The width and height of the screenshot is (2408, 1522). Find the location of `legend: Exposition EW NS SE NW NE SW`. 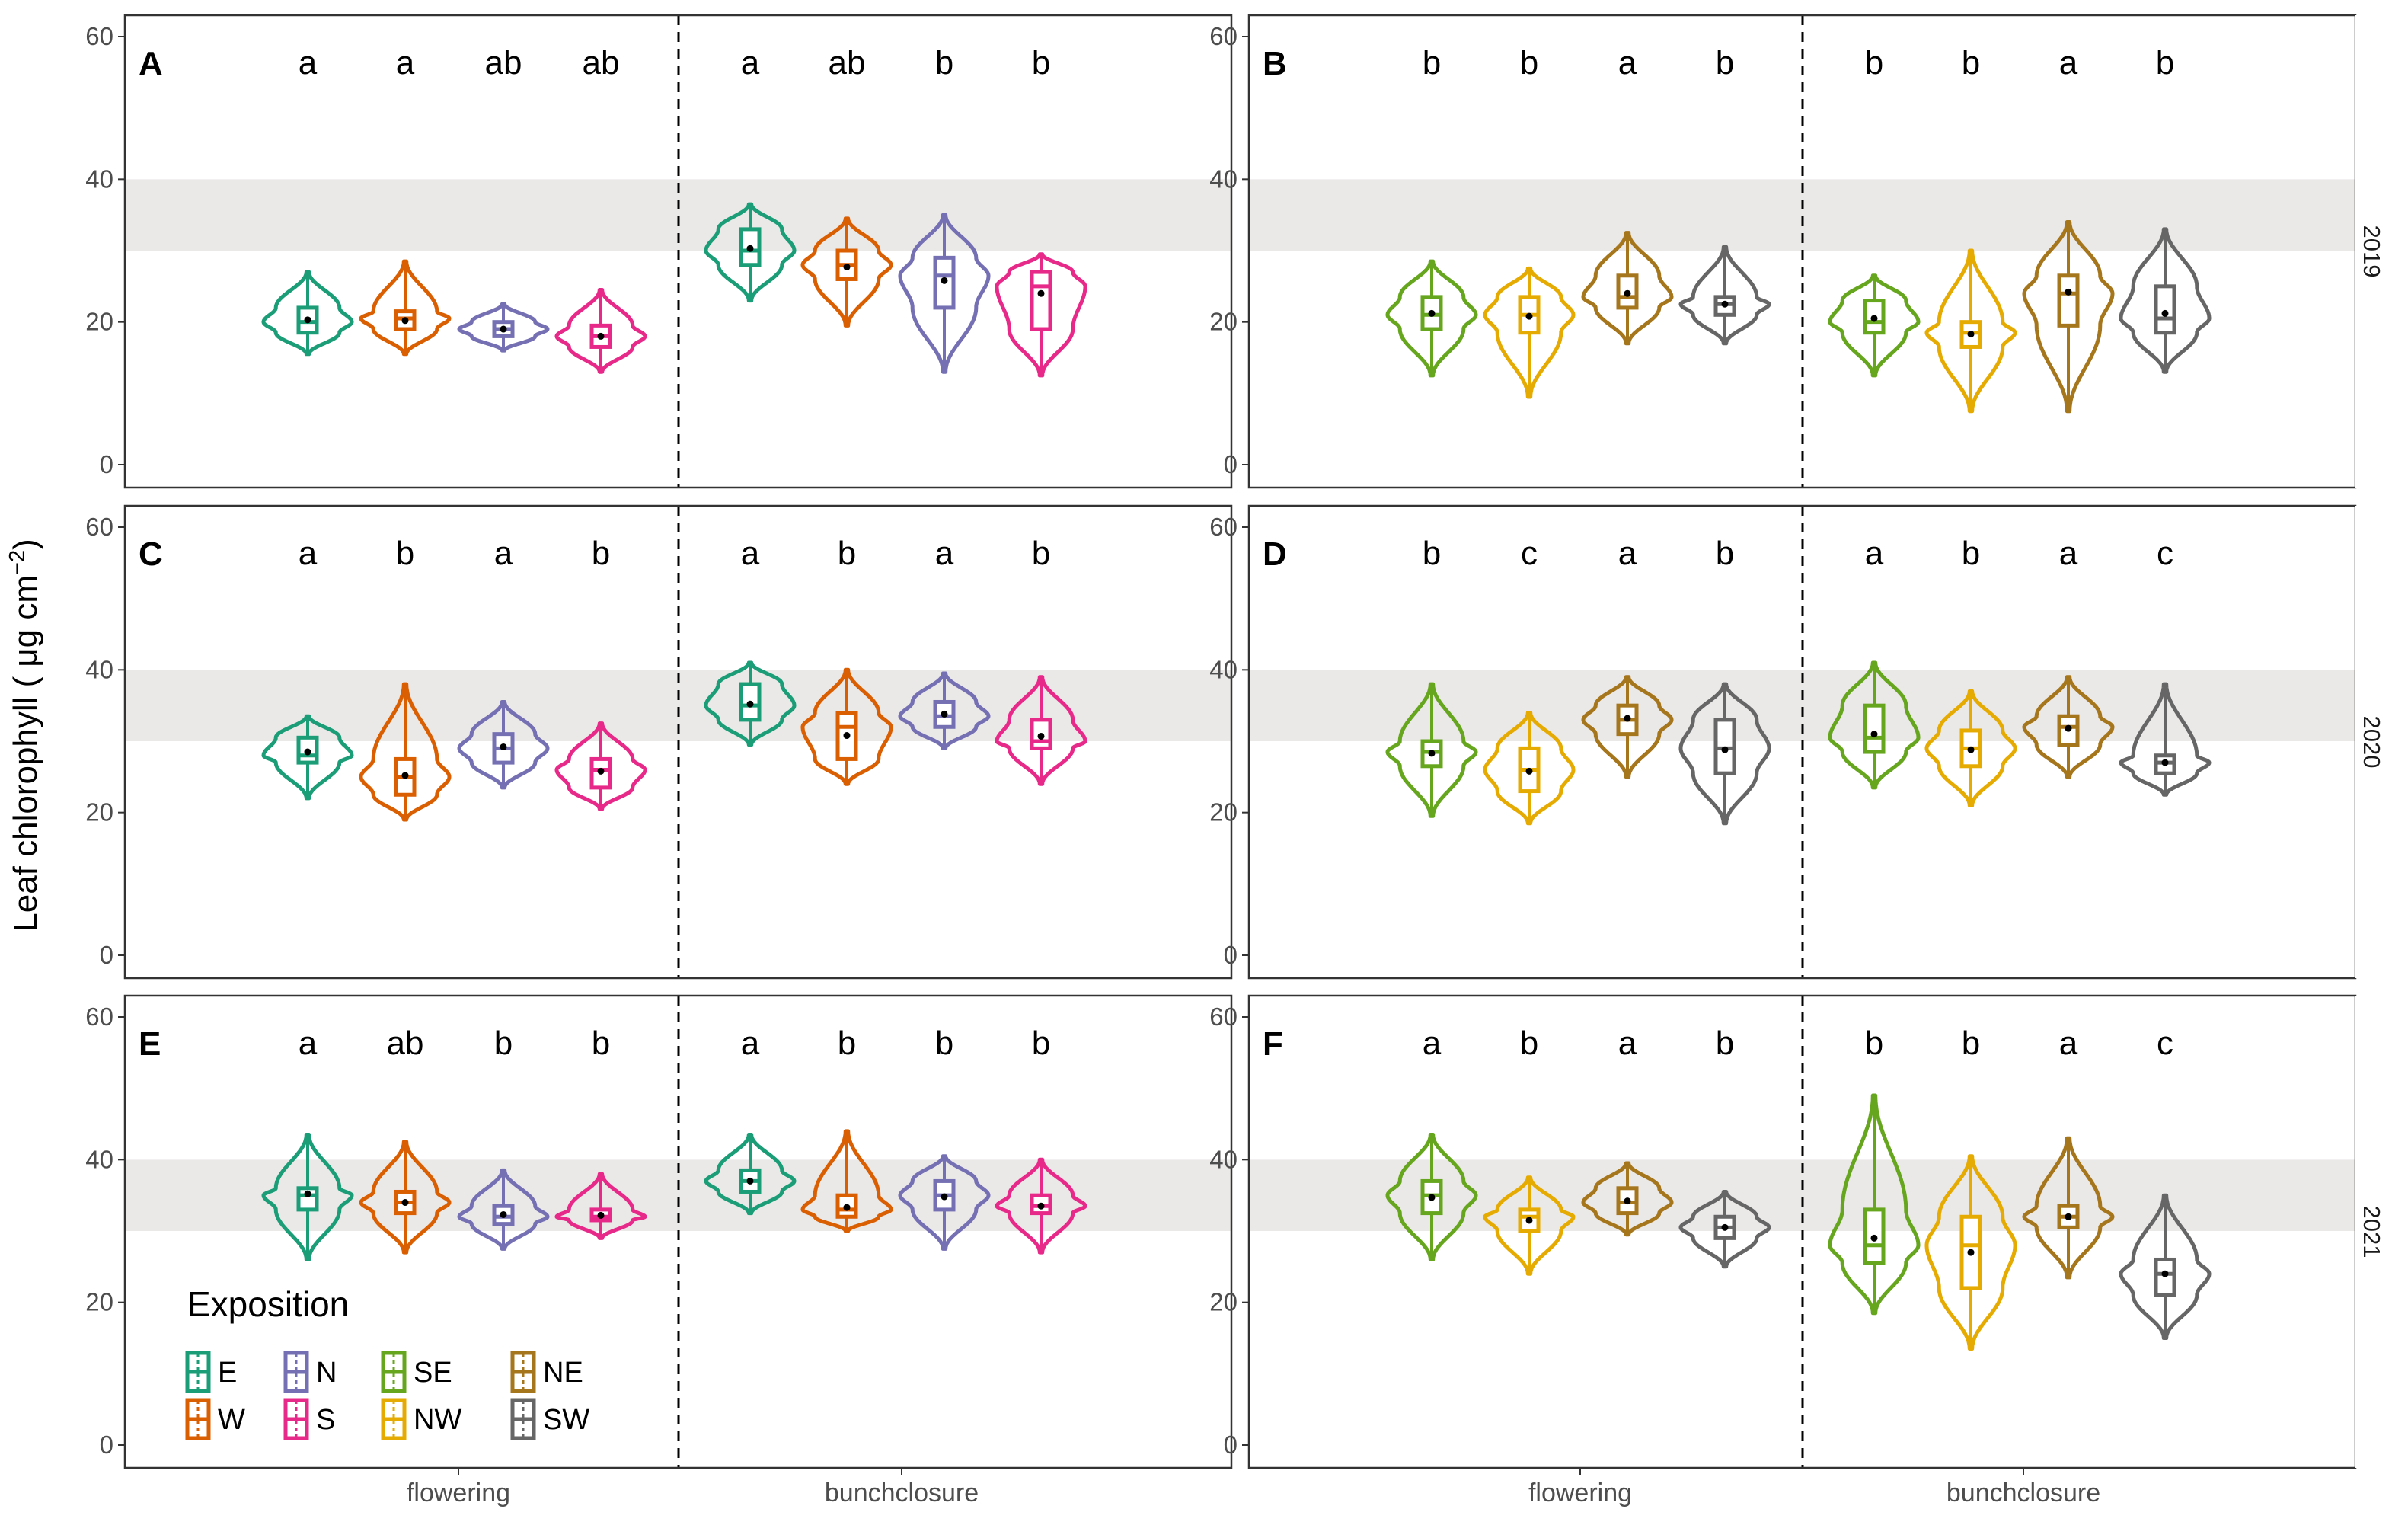

legend: Exposition EW NS SE NW NE SW is located at coordinates (387, 1362).